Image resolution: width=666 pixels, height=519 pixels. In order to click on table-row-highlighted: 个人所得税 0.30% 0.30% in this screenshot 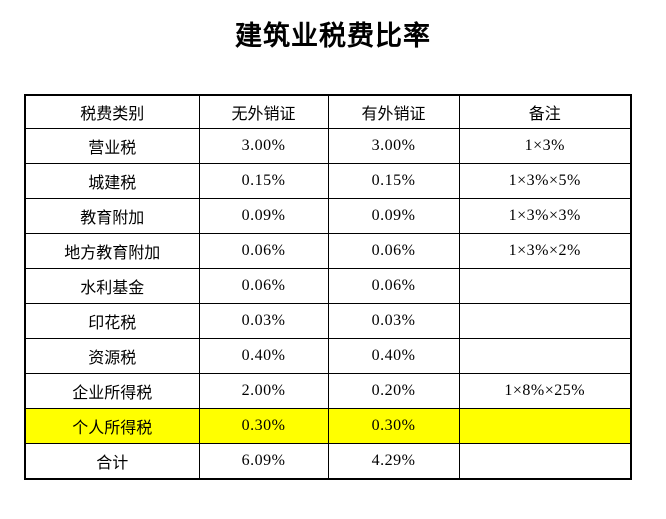, I will do `click(328, 426)`.